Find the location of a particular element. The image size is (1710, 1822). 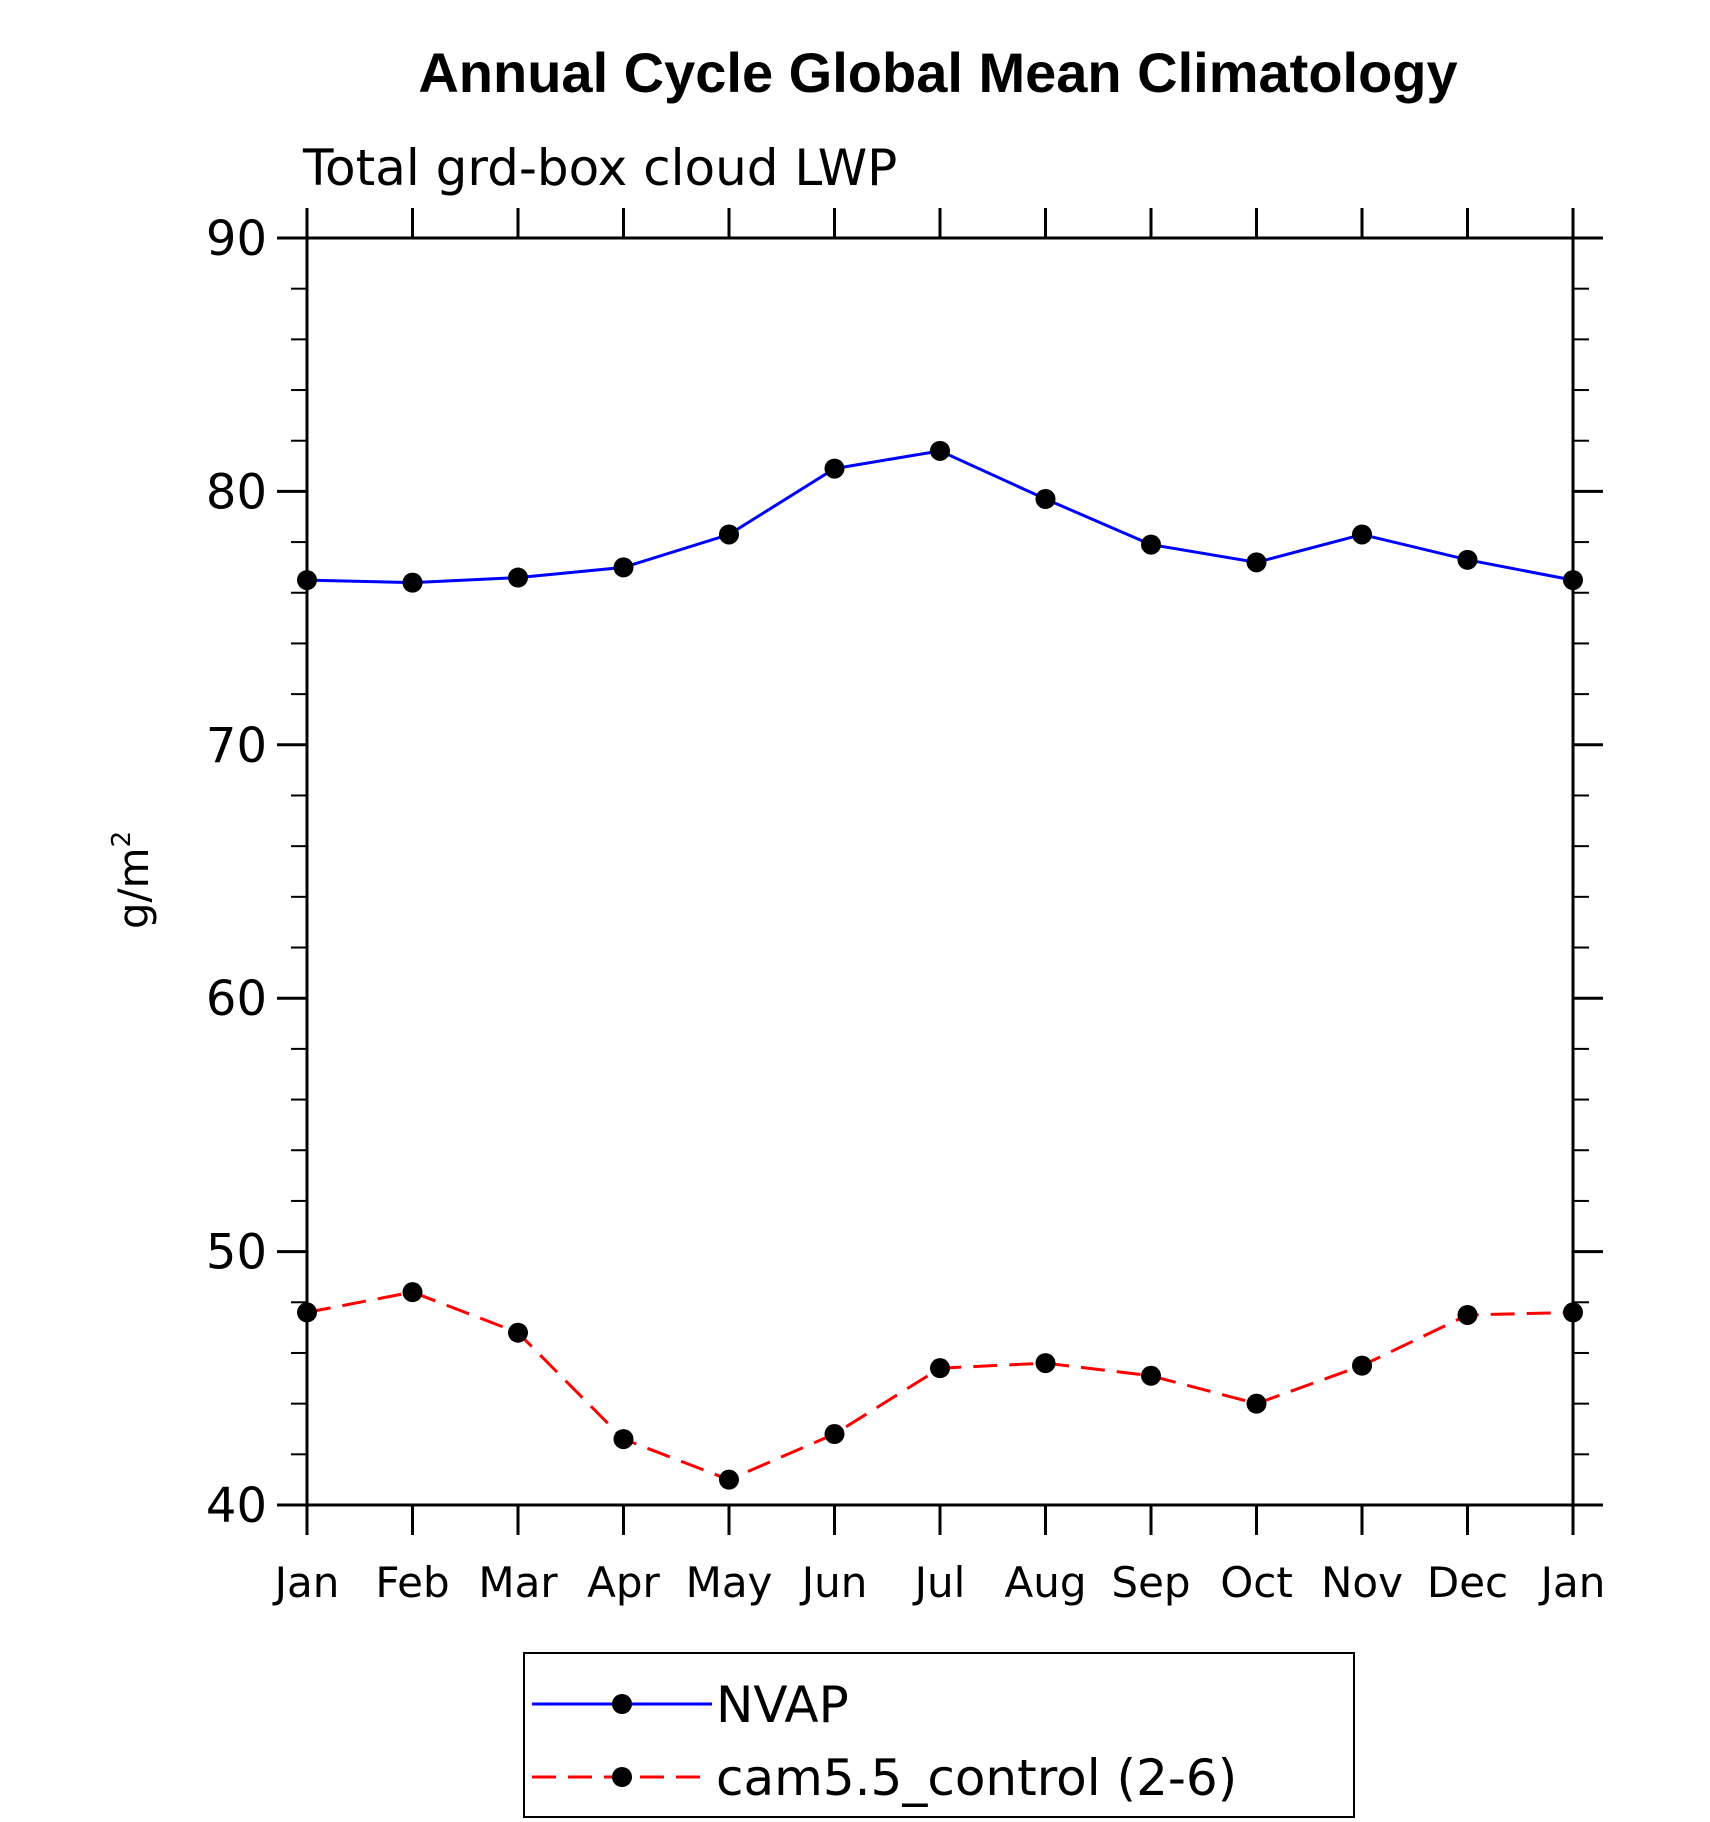

legend-box is located at coordinates (939, 1735).